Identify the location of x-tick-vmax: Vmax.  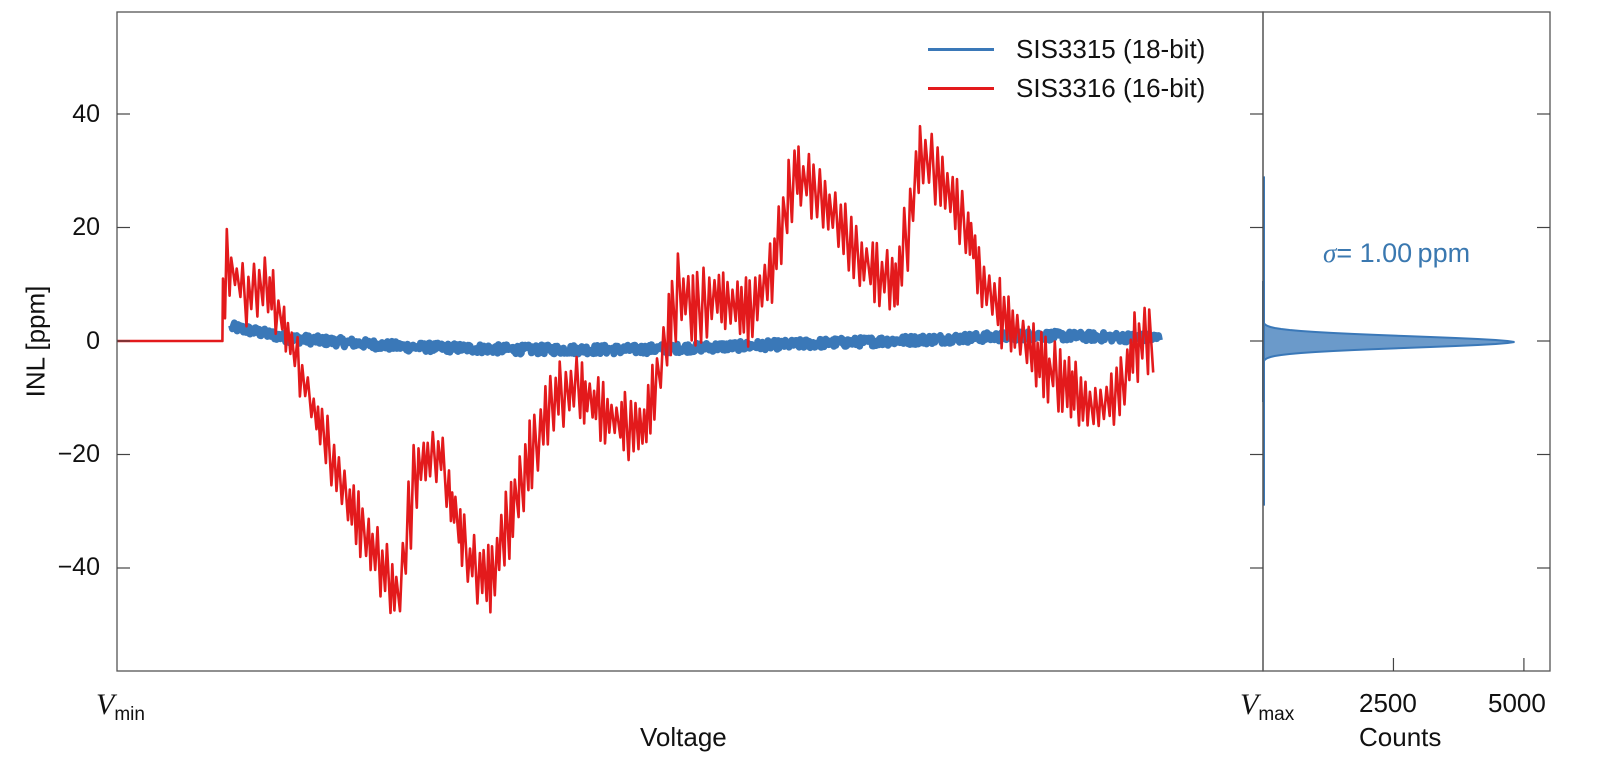
(1267, 706).